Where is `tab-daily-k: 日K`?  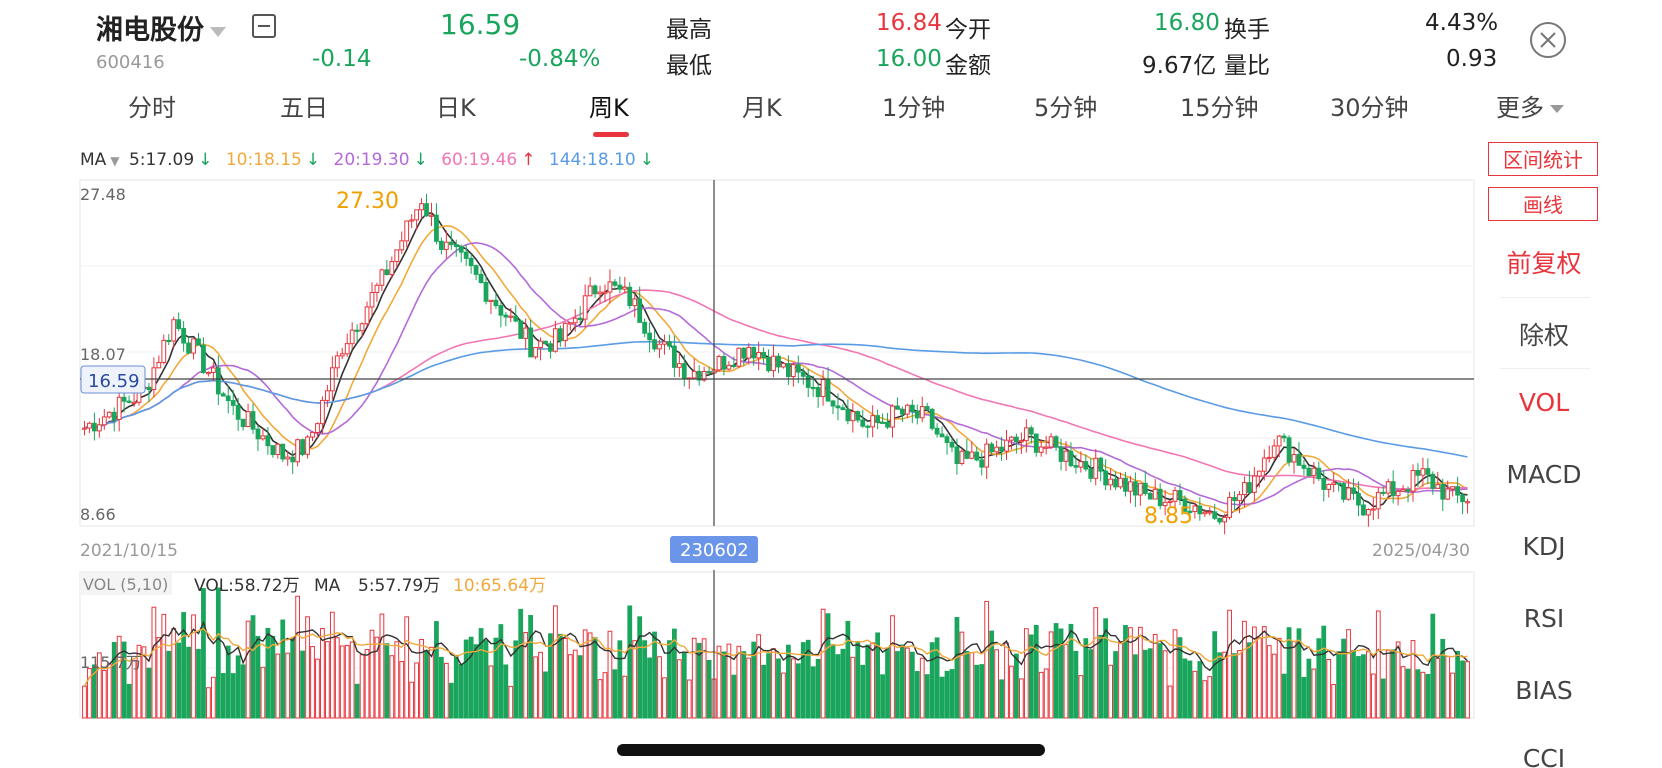
tab-daily-k: 日K is located at coordinates (456, 108).